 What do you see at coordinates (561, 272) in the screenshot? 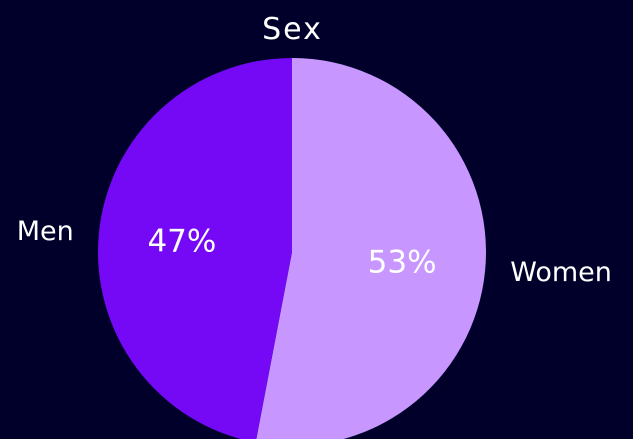
I see `category-label-women: Women` at bounding box center [561, 272].